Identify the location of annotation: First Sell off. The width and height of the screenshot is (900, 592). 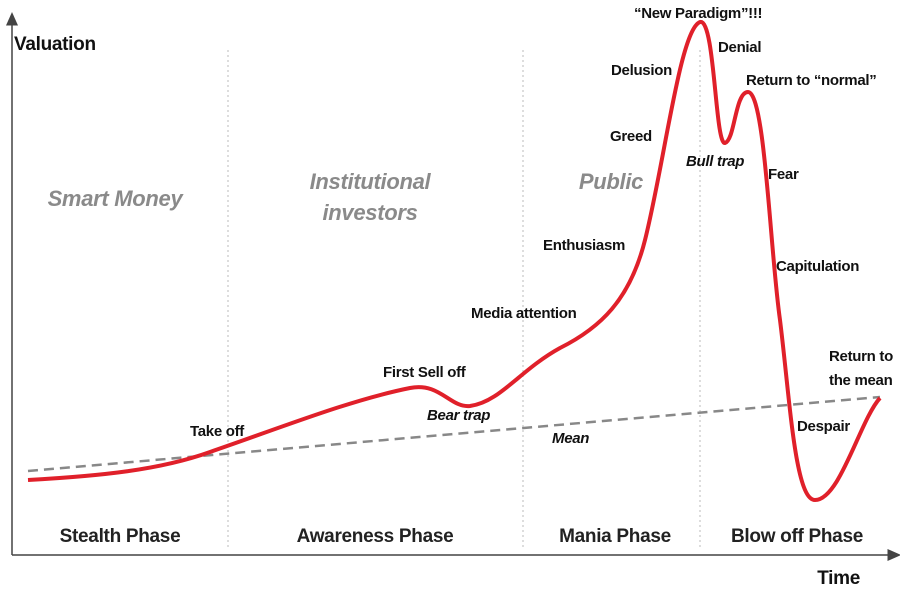
(425, 372).